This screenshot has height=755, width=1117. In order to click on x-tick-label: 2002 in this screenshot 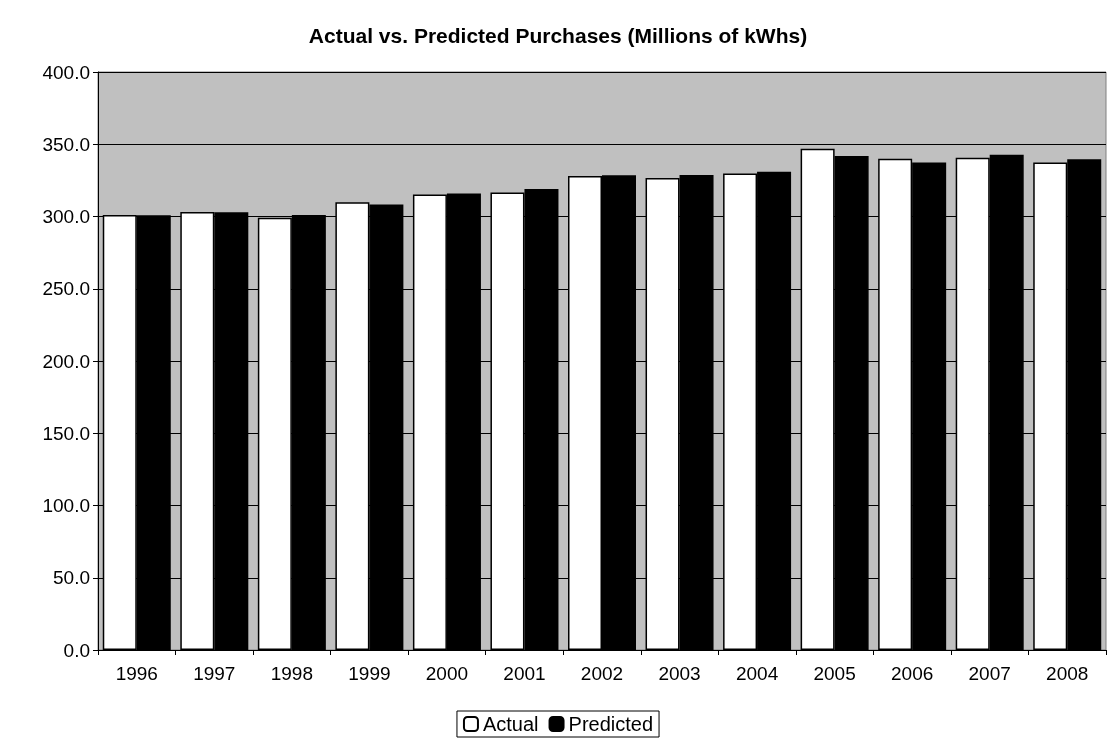, I will do `click(602, 673)`.